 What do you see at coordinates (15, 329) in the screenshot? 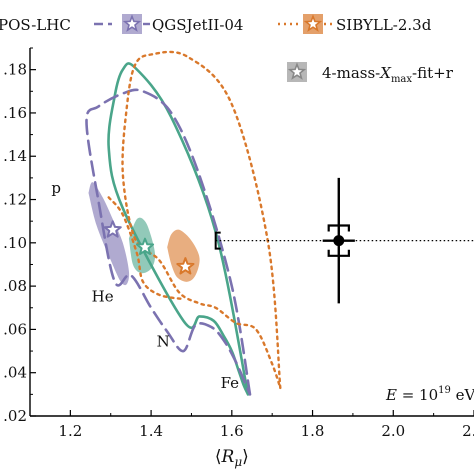
I see `y-tick-label: .06` at bounding box center [15, 329].